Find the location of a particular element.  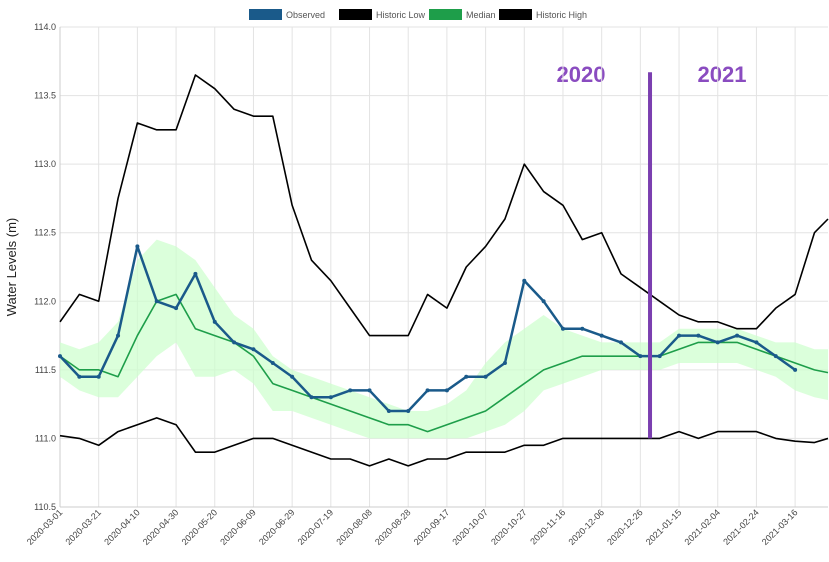

legend-item: Historic Low is located at coordinates (382, 14).